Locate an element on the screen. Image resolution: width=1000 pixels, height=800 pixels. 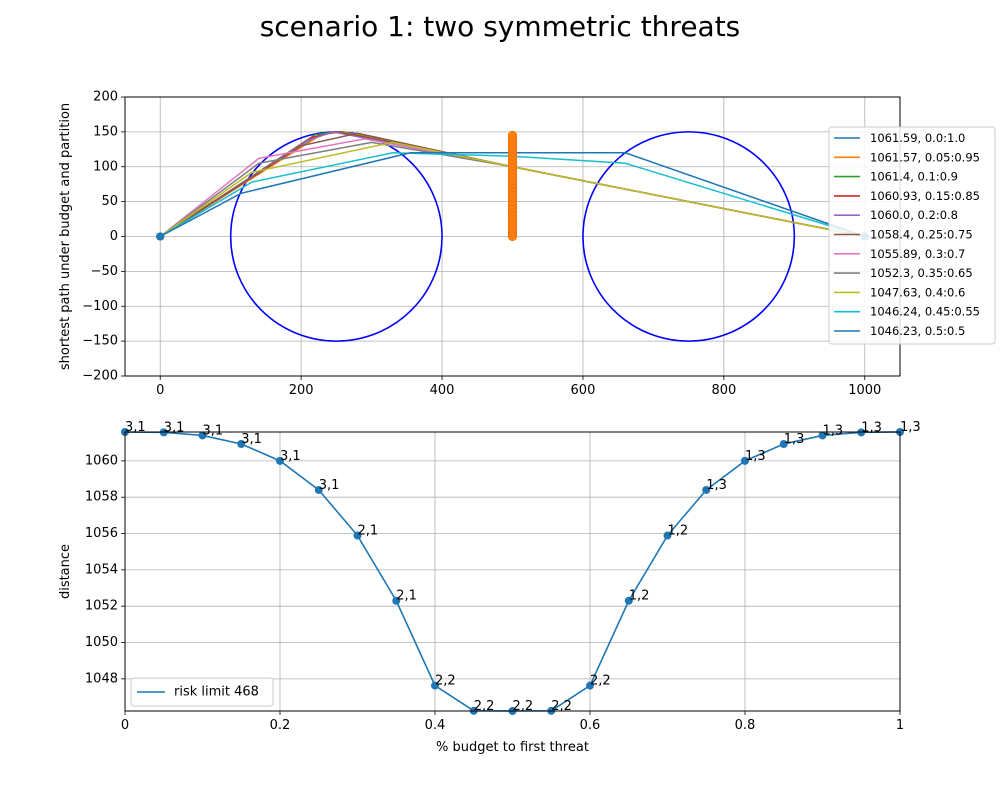
partition-label-9: 2,2 is located at coordinates (484, 706).